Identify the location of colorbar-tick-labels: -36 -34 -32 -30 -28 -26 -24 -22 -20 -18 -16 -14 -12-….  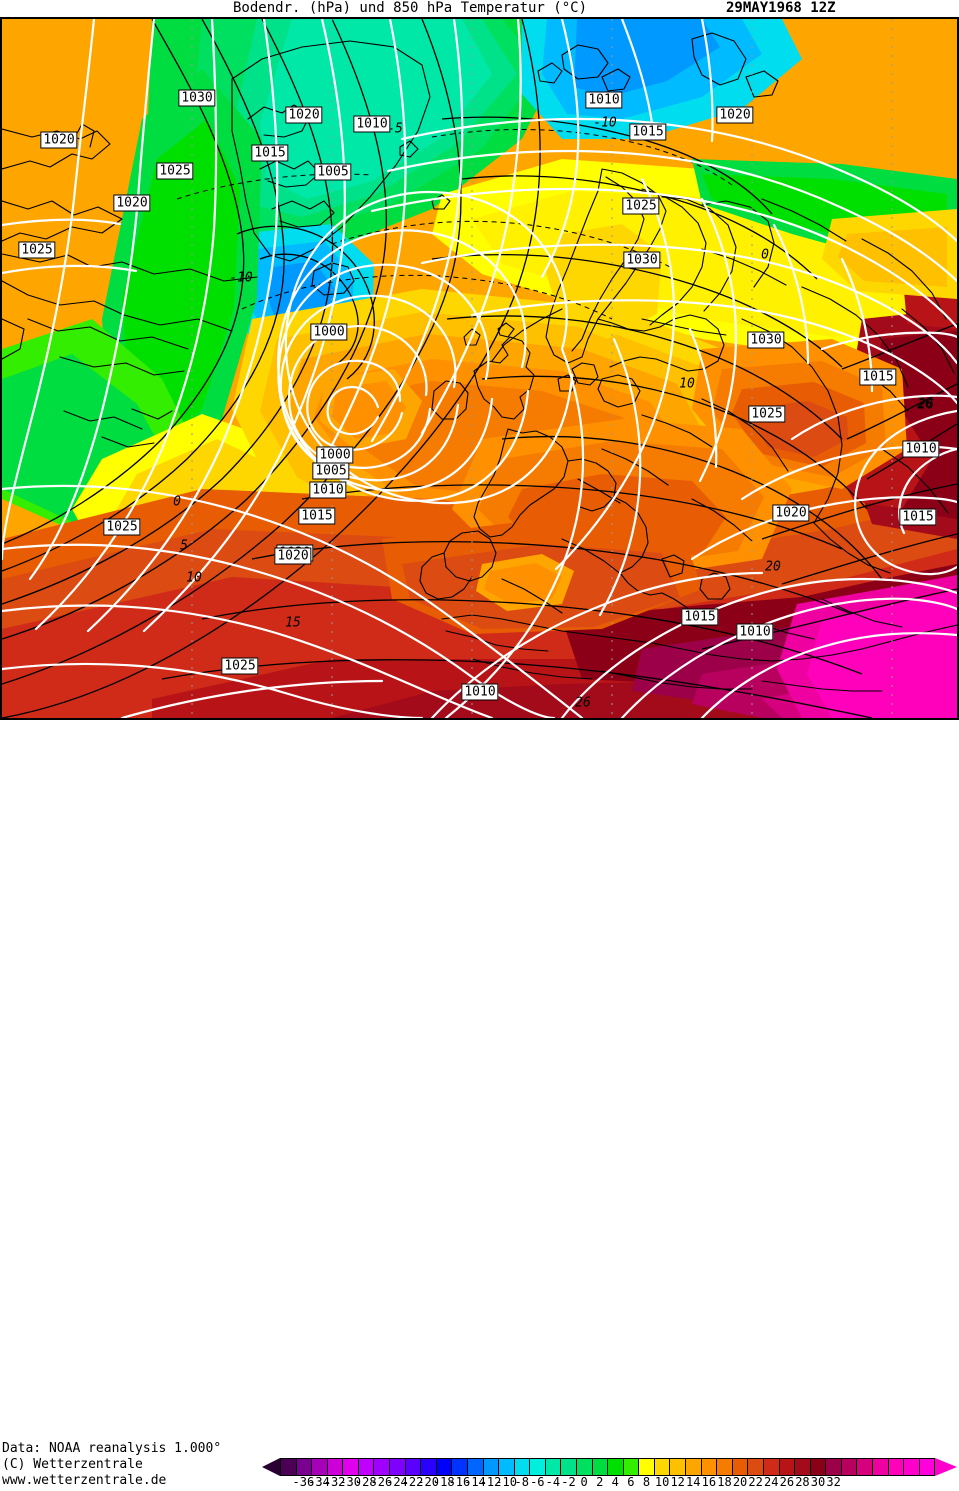
(609, 1483).